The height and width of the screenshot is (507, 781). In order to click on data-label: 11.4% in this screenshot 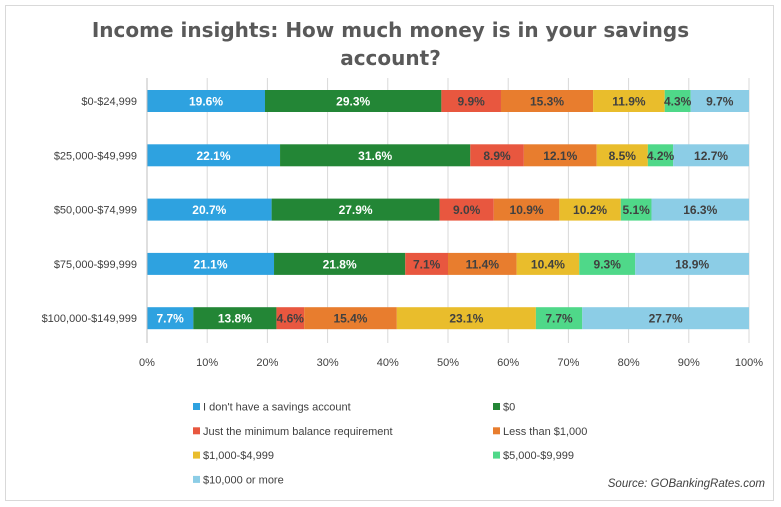, I will do `click(483, 264)`.